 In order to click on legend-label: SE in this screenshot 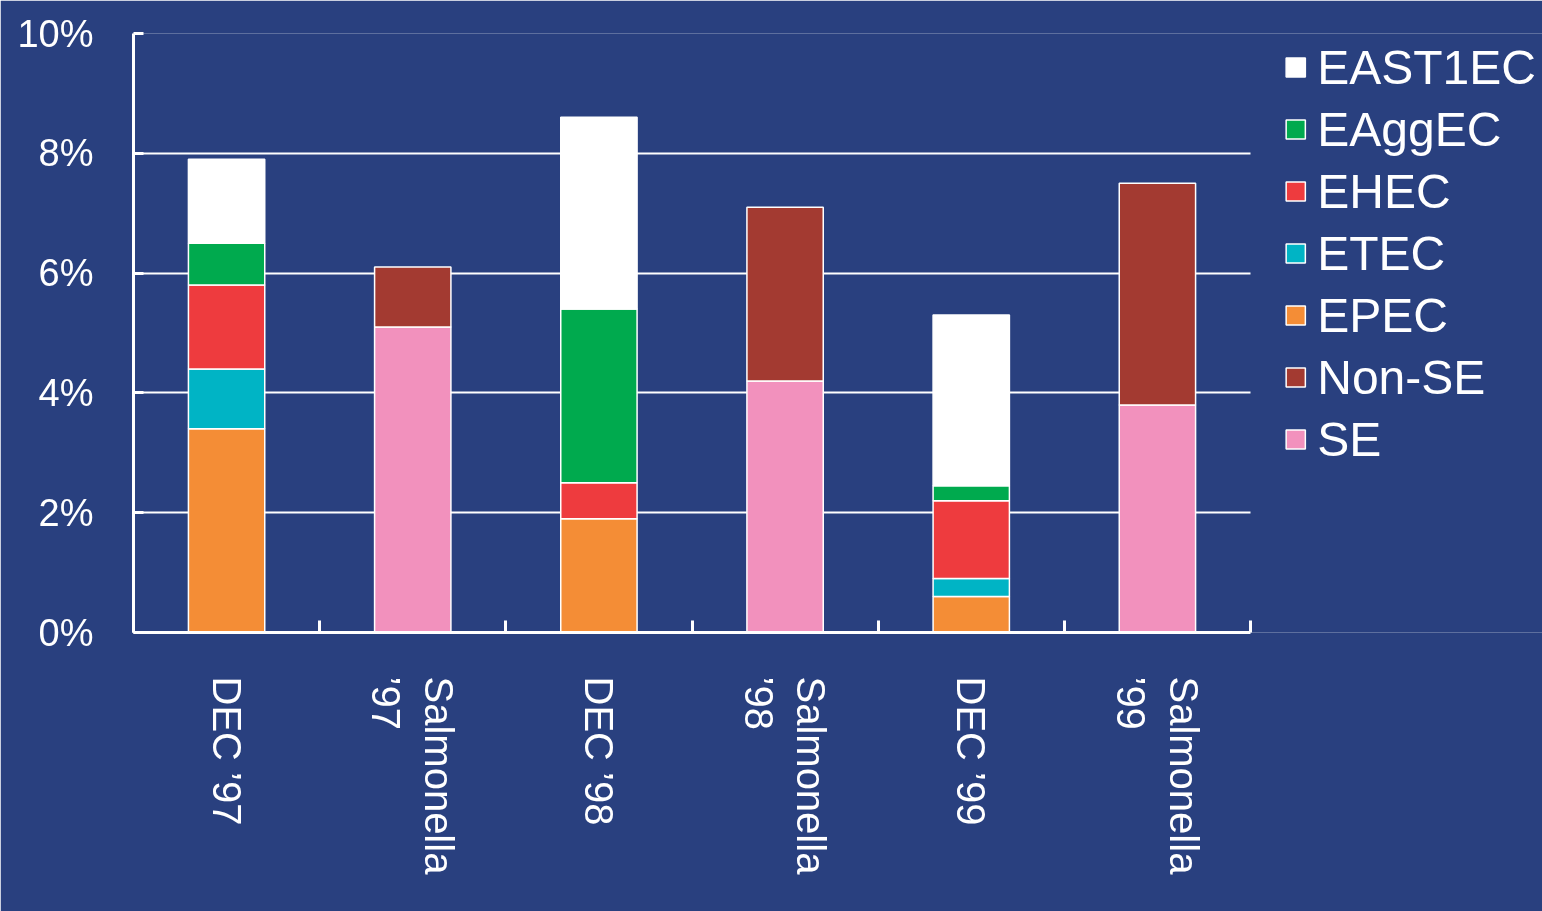, I will do `click(1349, 439)`.